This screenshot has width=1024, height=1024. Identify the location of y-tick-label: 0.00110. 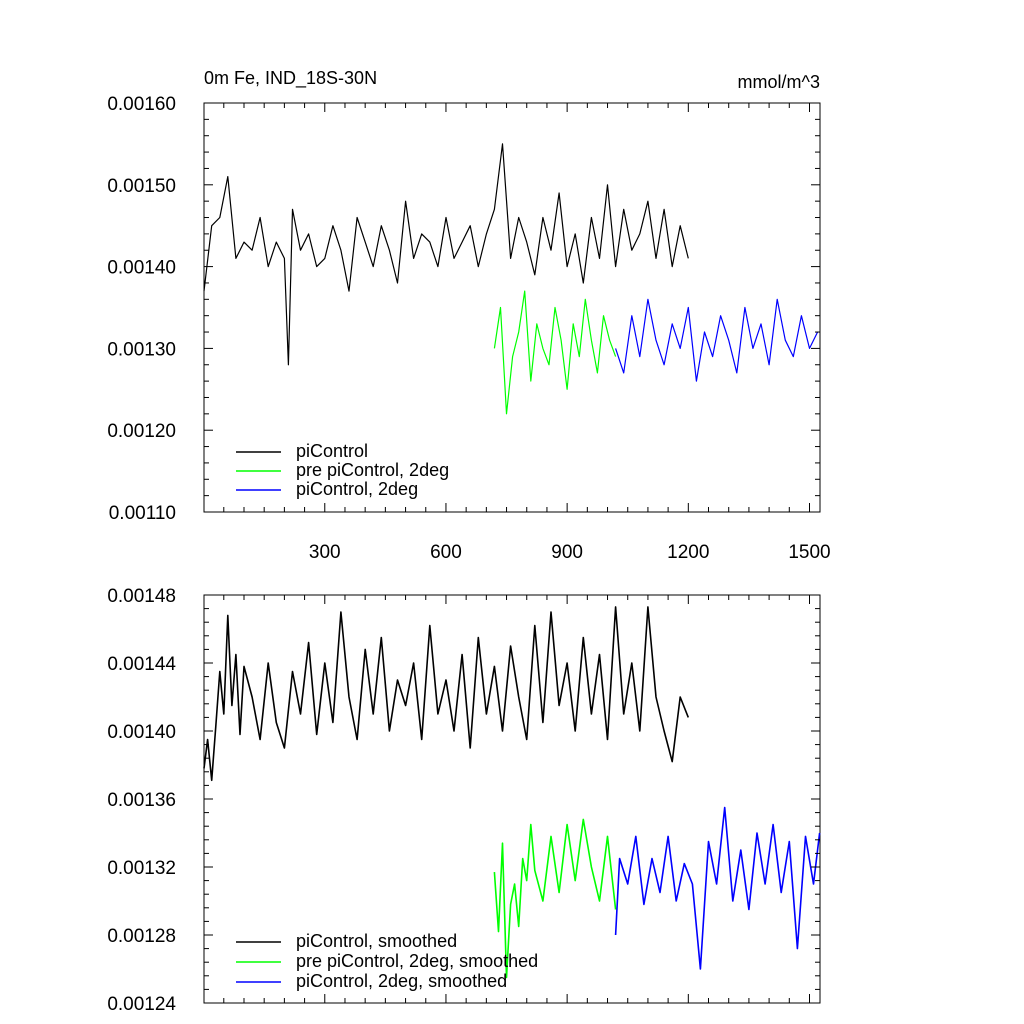
(142, 513).